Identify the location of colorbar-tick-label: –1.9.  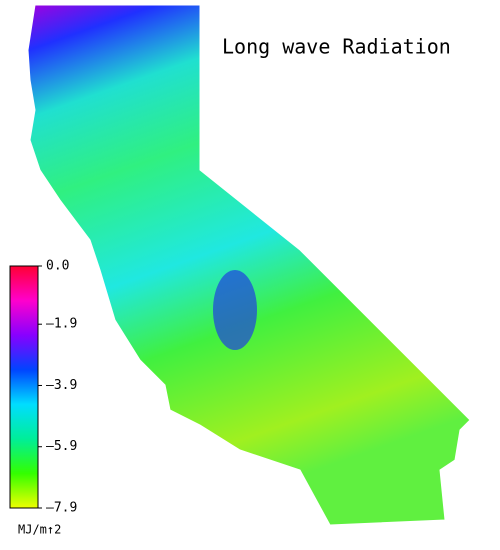
(61, 324).